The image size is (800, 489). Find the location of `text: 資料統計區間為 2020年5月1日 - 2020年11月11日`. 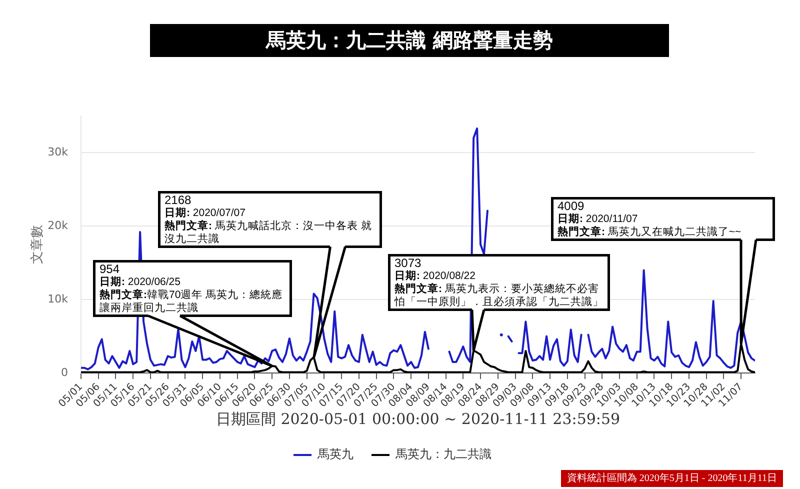

text: 資料統計區間為 2020年5月1日 - 2020年11月11日 is located at coordinates (671, 478).